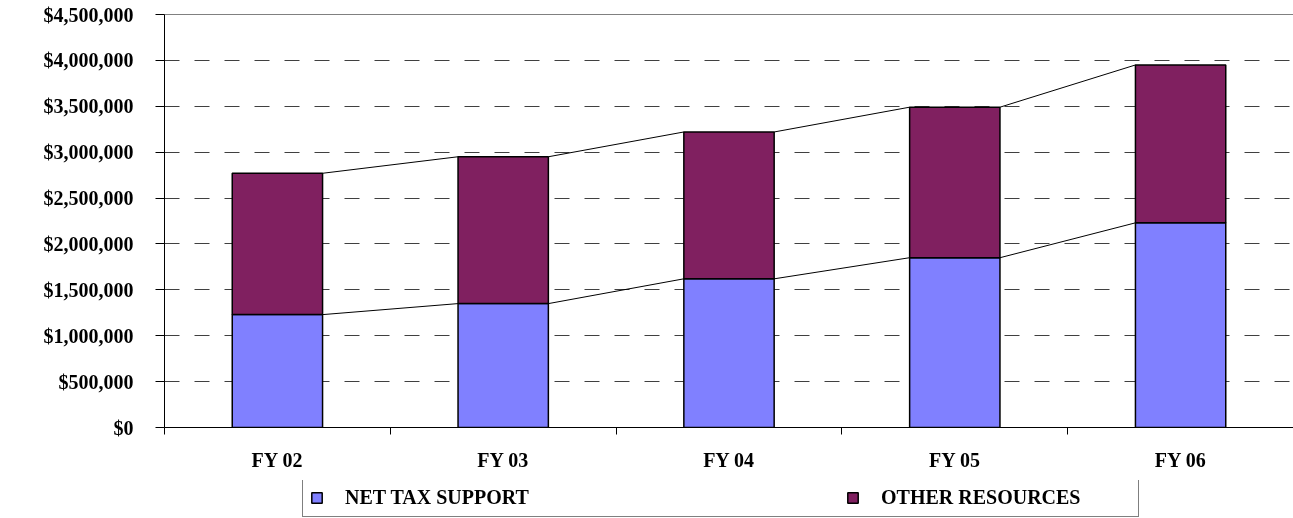 This screenshot has width=1293, height=518. I want to click on y-tick-label: $2,000,000, so click(88, 243).